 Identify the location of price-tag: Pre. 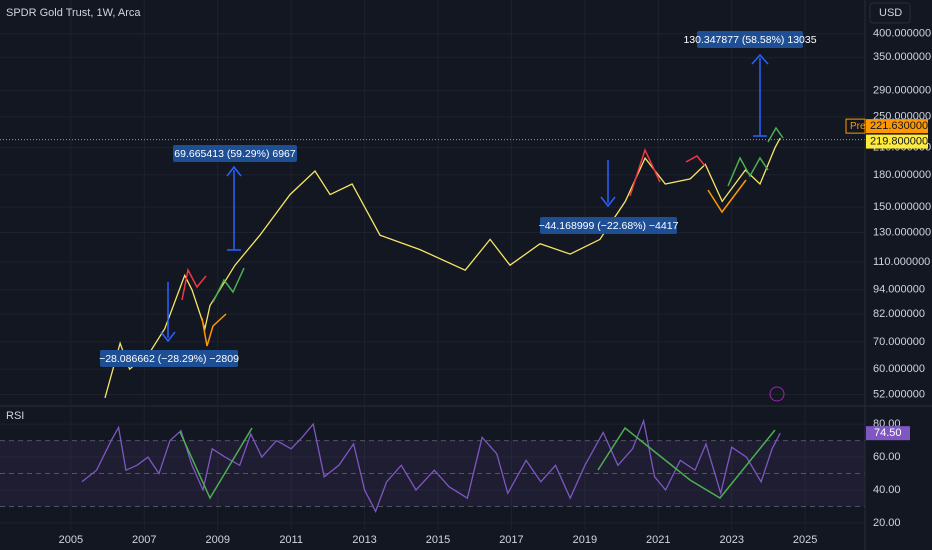
(858, 126).